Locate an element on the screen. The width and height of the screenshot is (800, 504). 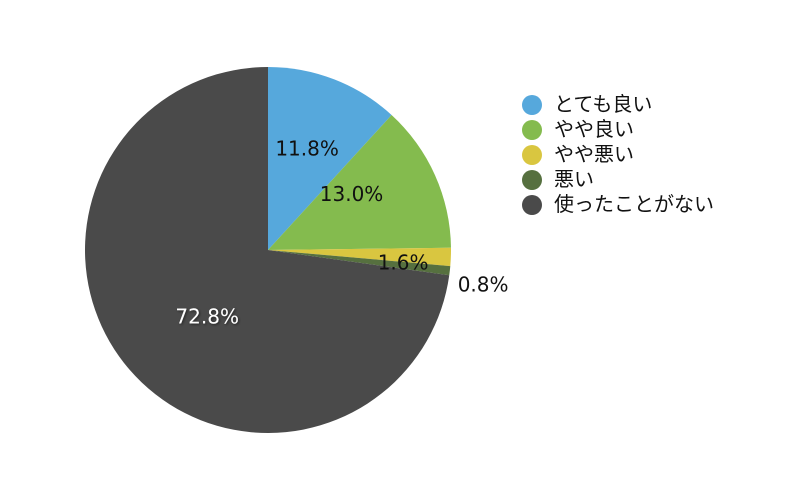
legend-label: やや良い is located at coordinates (594, 129).